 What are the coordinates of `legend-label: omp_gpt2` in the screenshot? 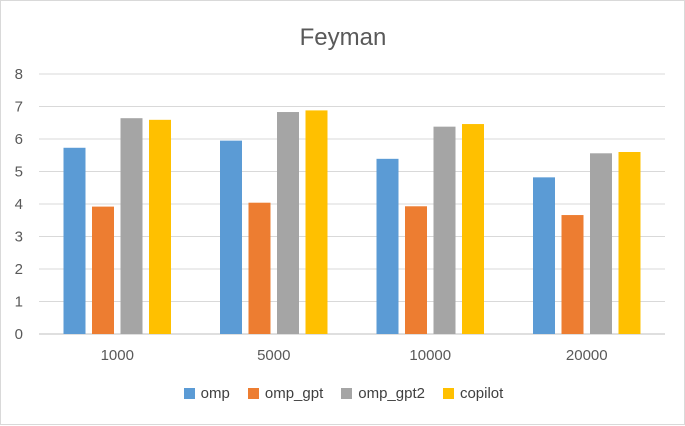 It's located at (391, 393).